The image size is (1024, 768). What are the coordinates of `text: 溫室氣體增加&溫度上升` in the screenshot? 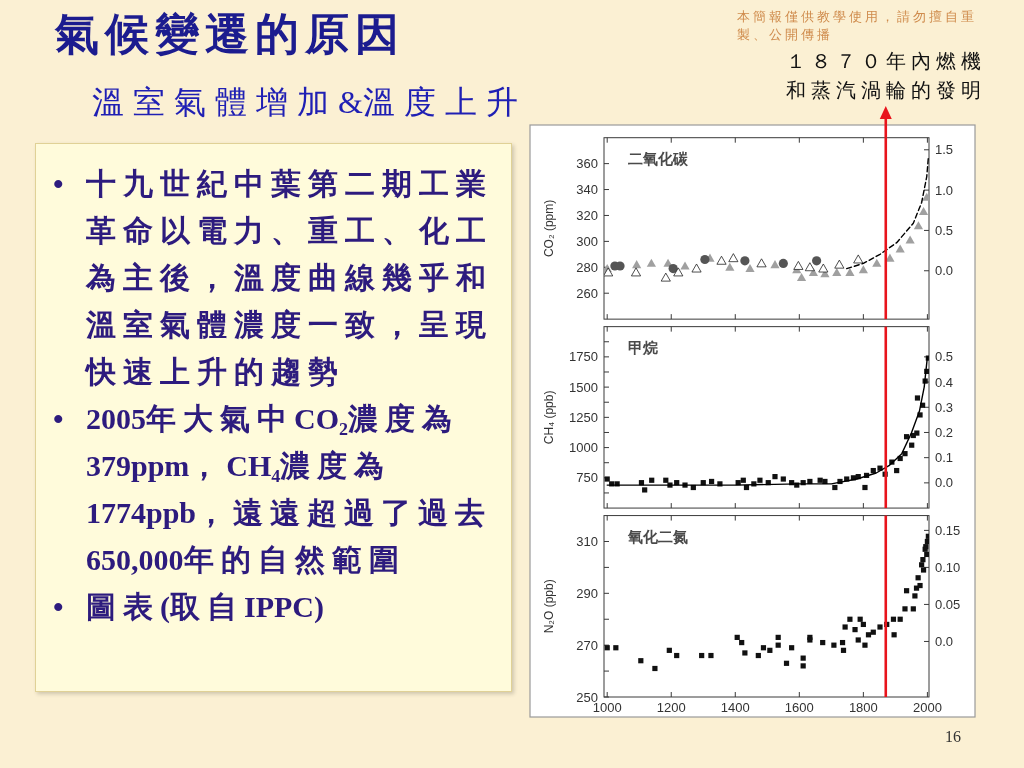 It's located at (309, 102).